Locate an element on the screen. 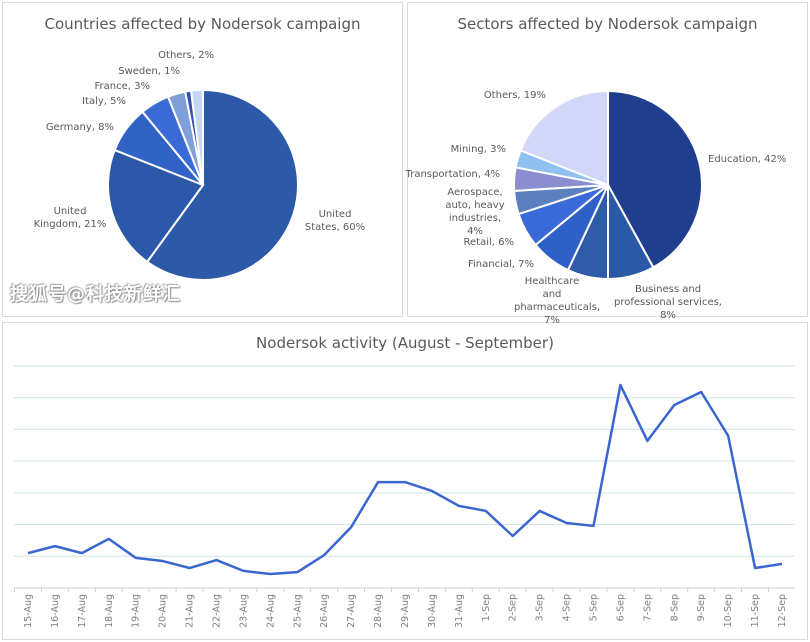 Image resolution: width=810 pixels, height=642 pixels. watermark: 搜狐号@科技新鲜汇 is located at coordinates (95, 294).